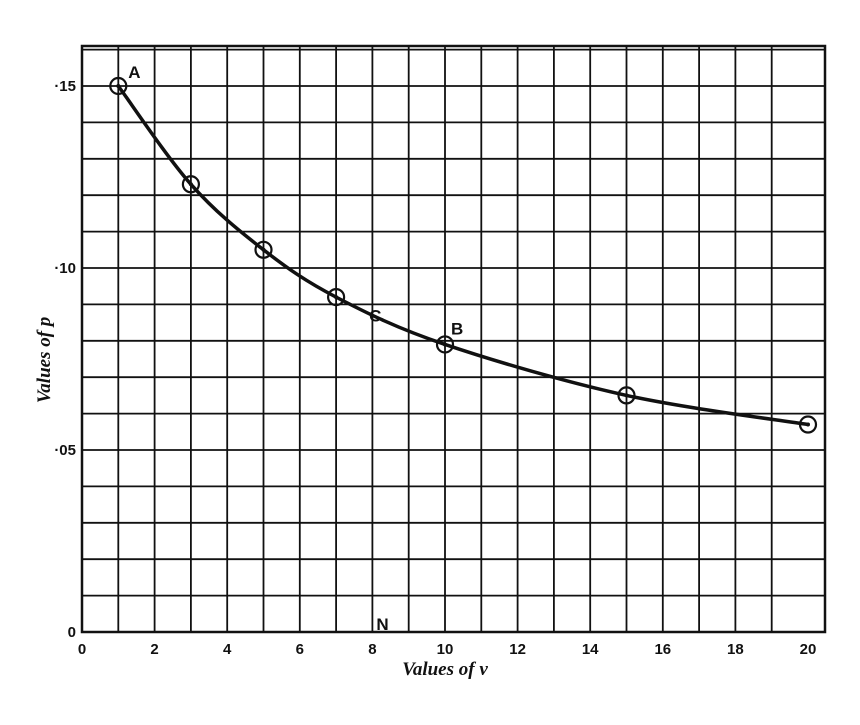  Describe the element at coordinates (72, 632) in the screenshot. I see `y-tick-label: 0` at that location.